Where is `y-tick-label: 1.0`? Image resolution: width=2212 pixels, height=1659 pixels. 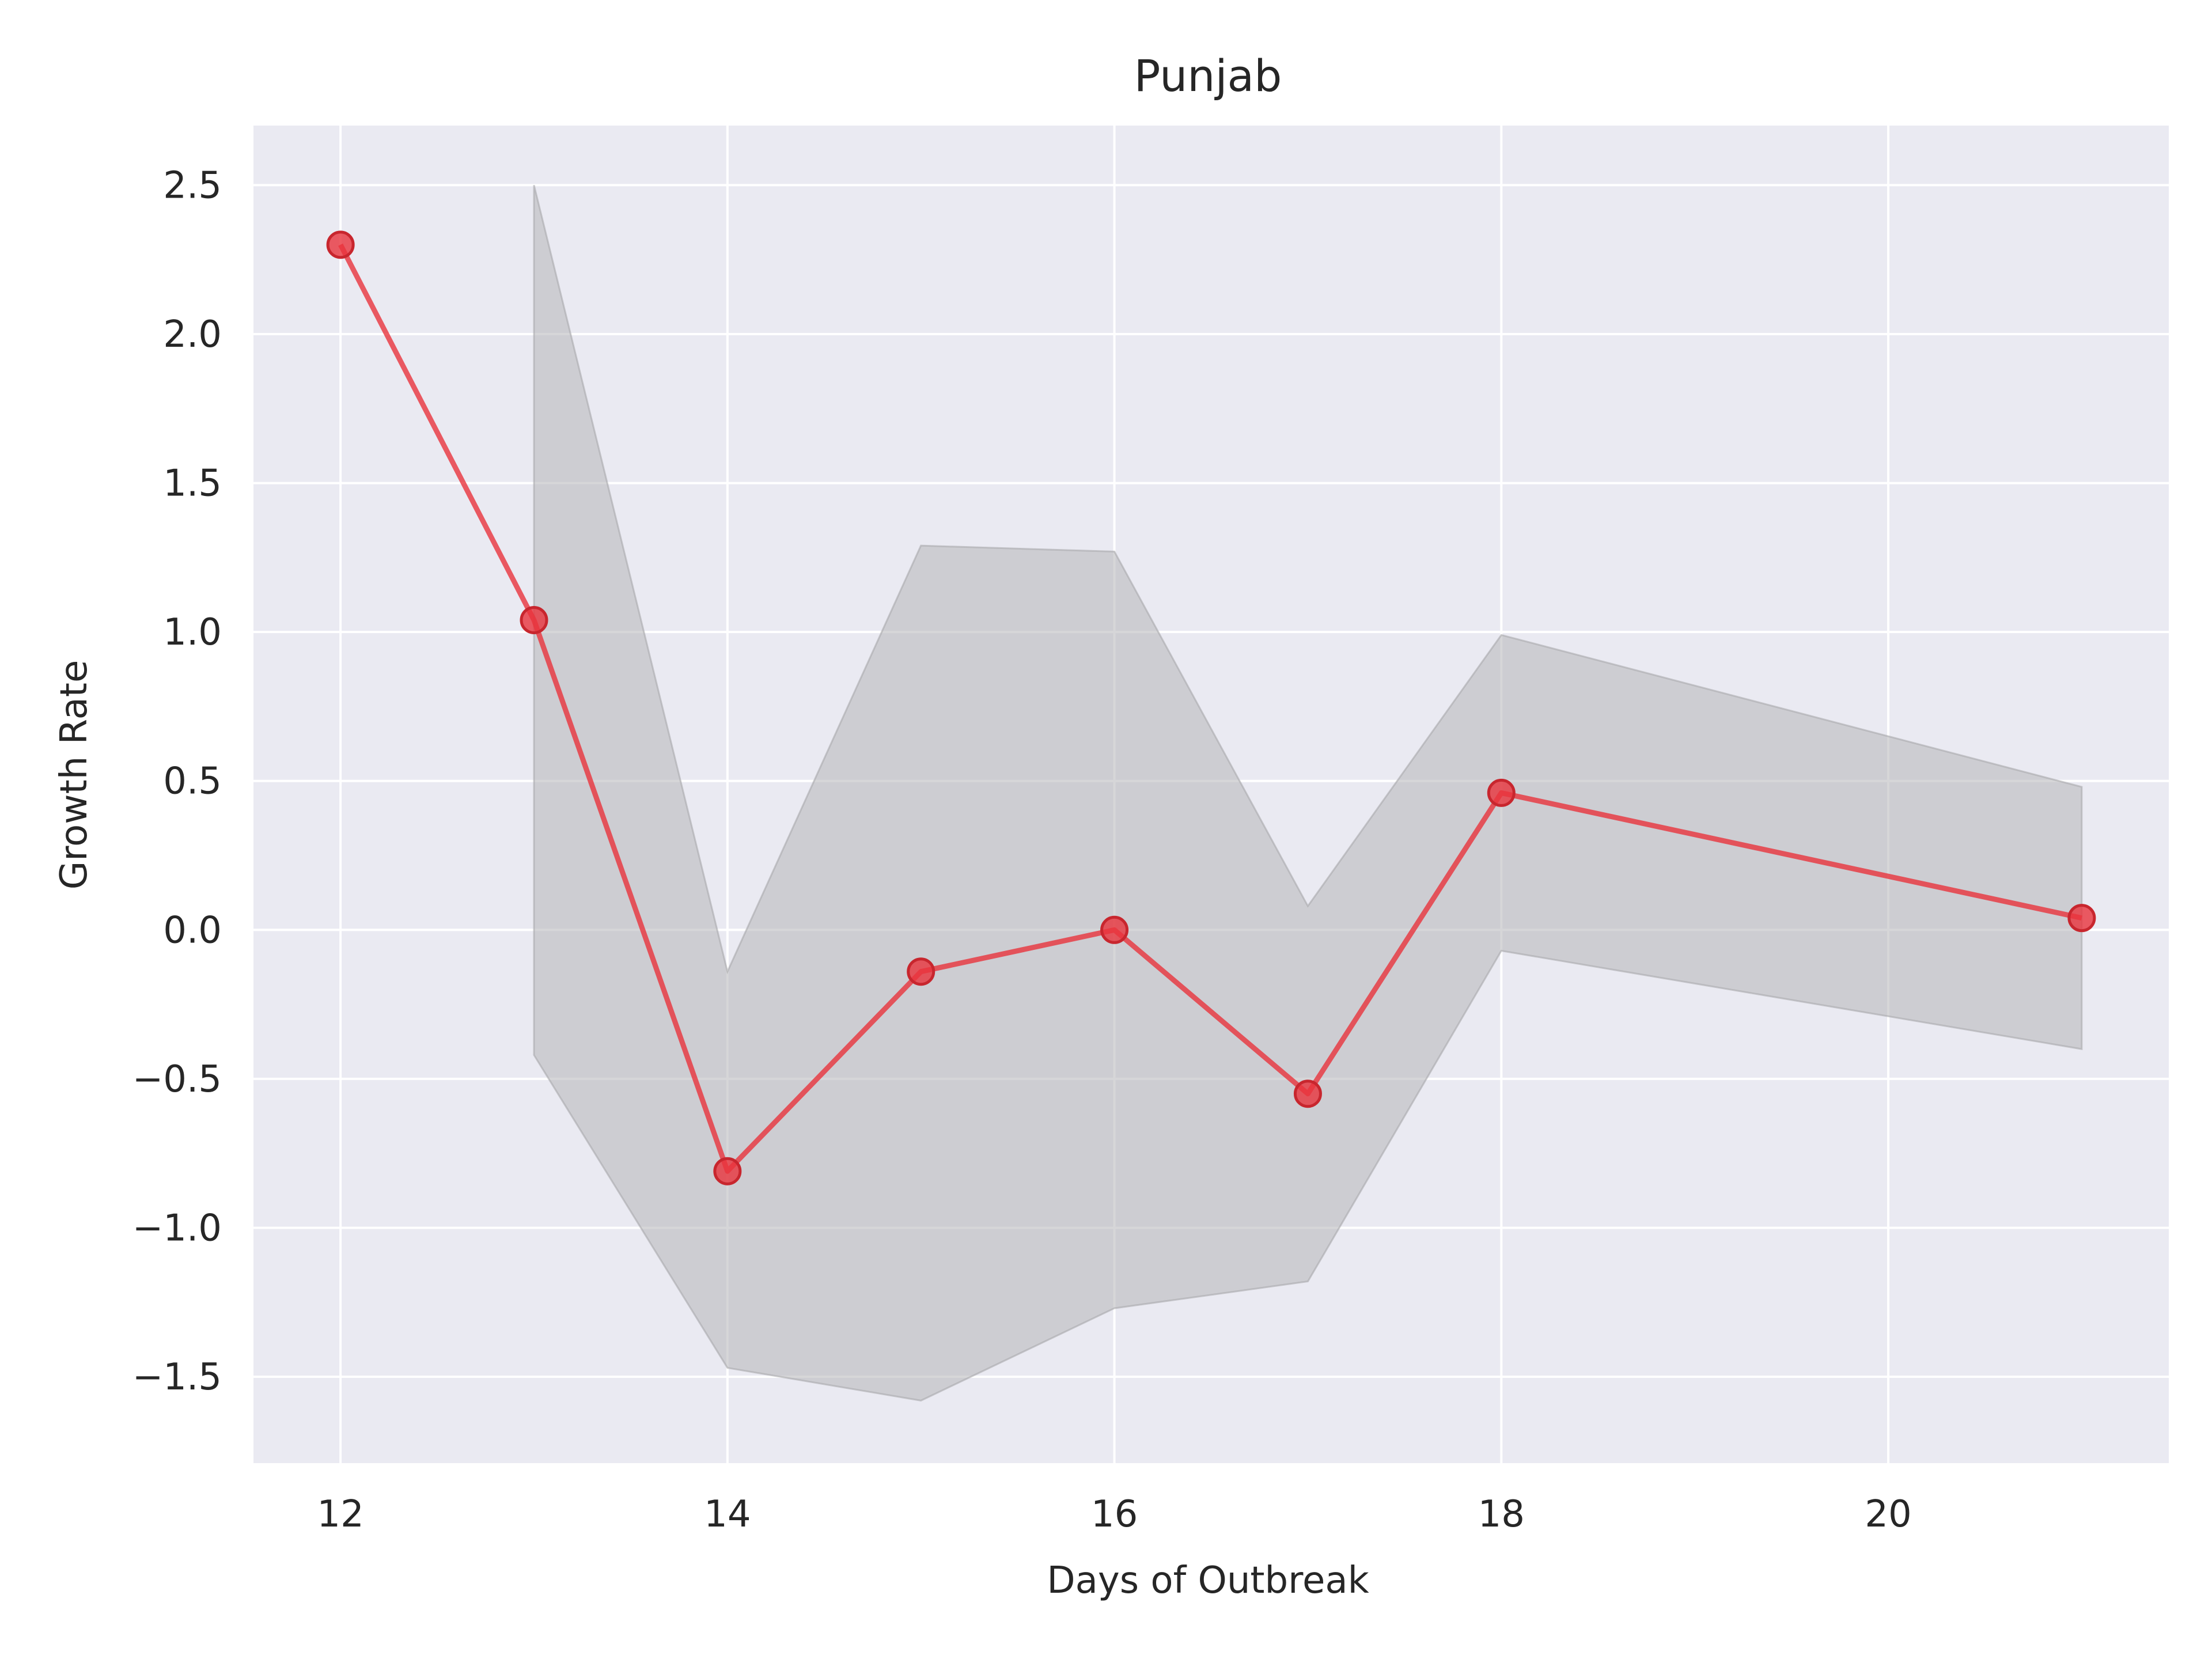 y-tick-label: 1.0 is located at coordinates (192, 632).